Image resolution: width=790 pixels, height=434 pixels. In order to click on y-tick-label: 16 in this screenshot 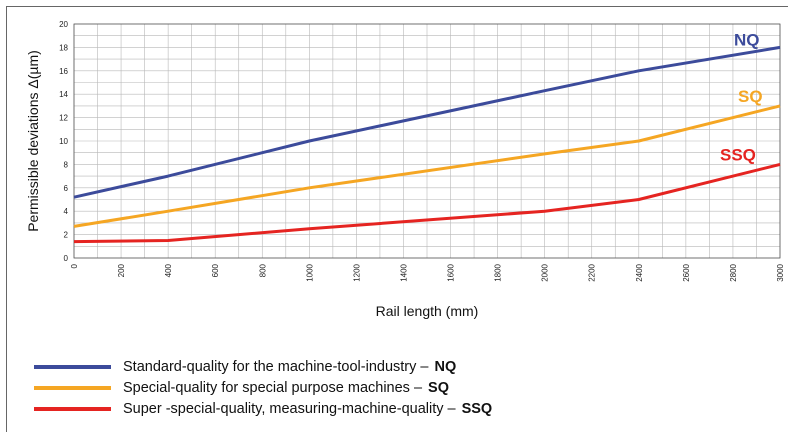, I will do `click(63, 71)`.